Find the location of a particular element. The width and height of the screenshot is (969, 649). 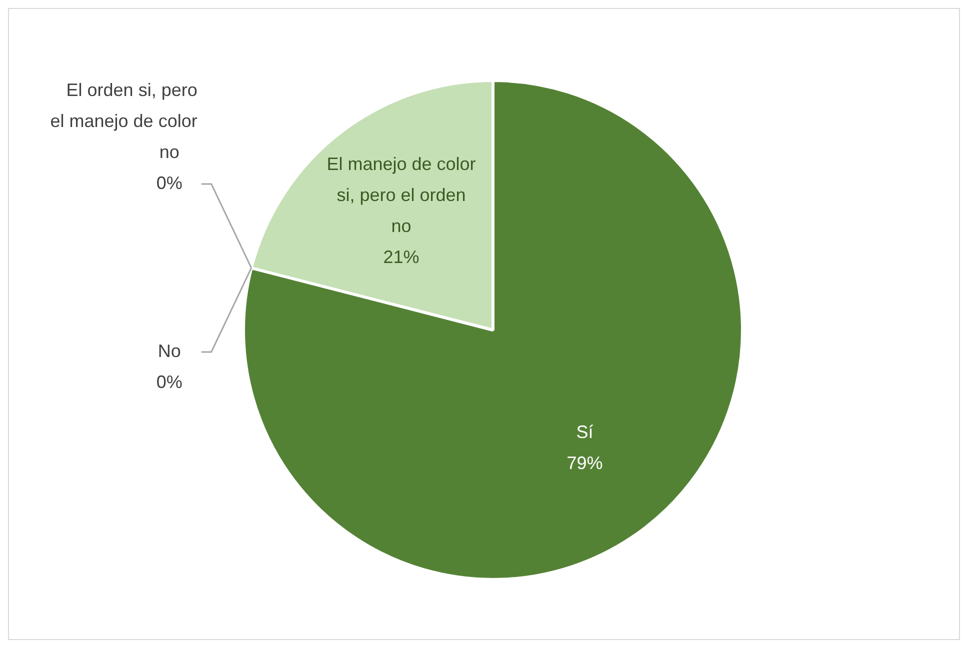

category-label: No is located at coordinates (169, 350).